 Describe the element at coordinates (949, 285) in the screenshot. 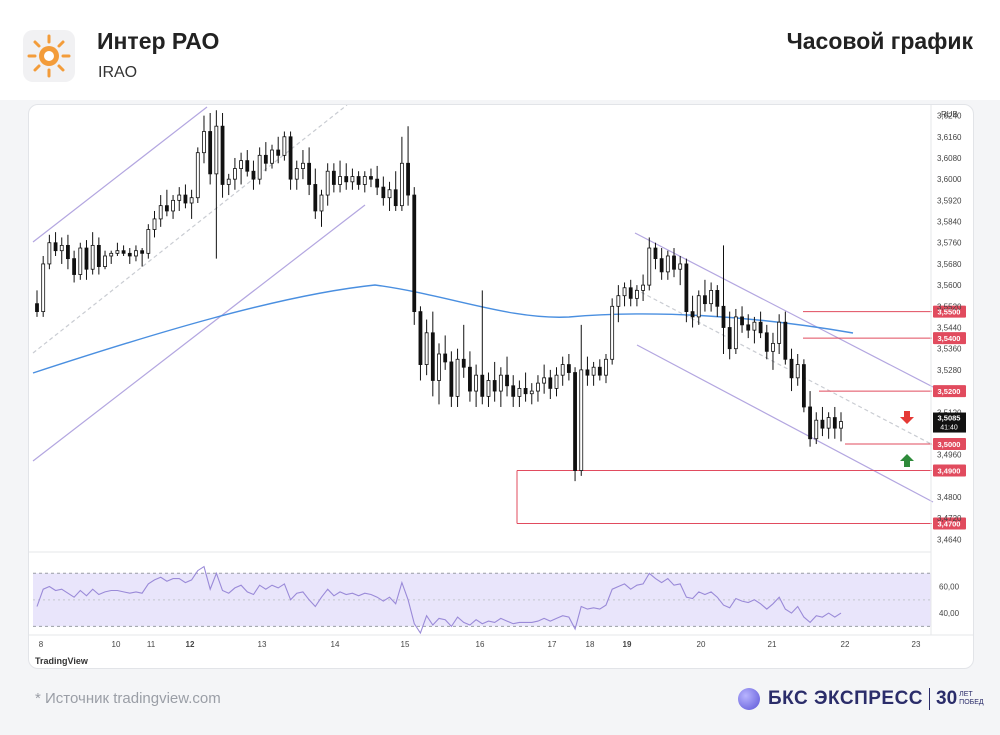

I see `price-tick-label: 3,5600` at that location.